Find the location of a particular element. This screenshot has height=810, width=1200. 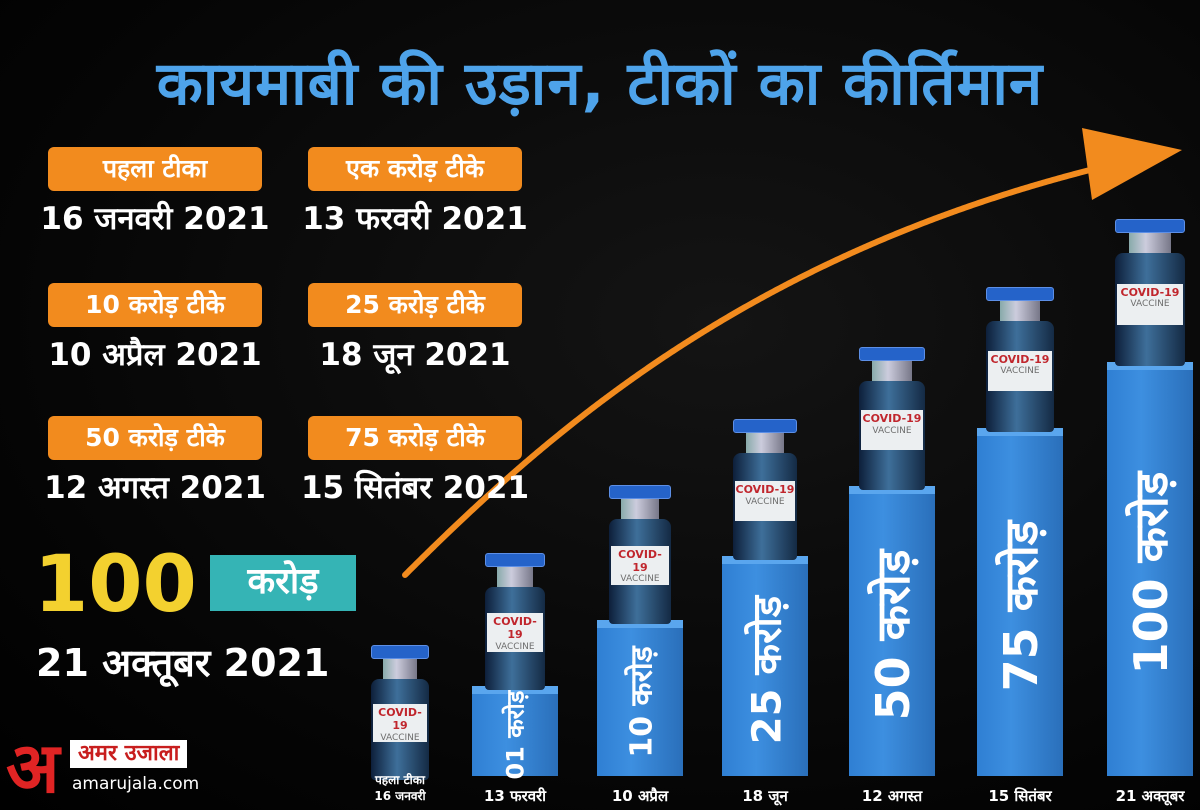

bar-1: 01 करोड़ is located at coordinates (515, 733).